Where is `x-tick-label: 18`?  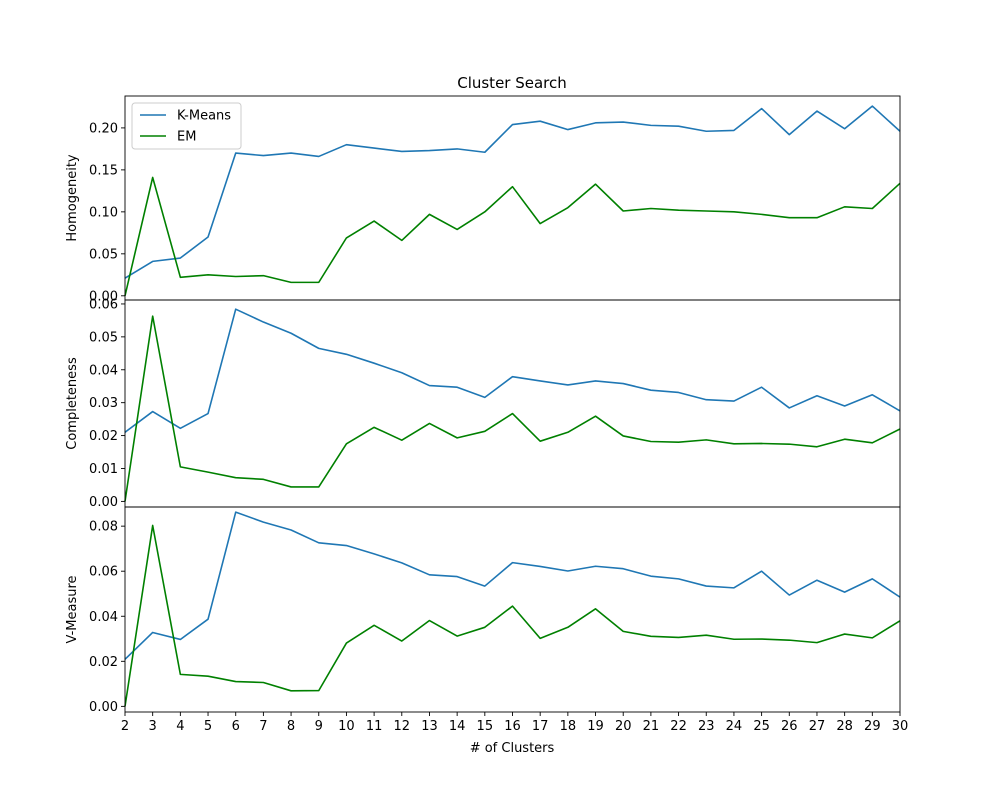 x-tick-label: 18 is located at coordinates (568, 726).